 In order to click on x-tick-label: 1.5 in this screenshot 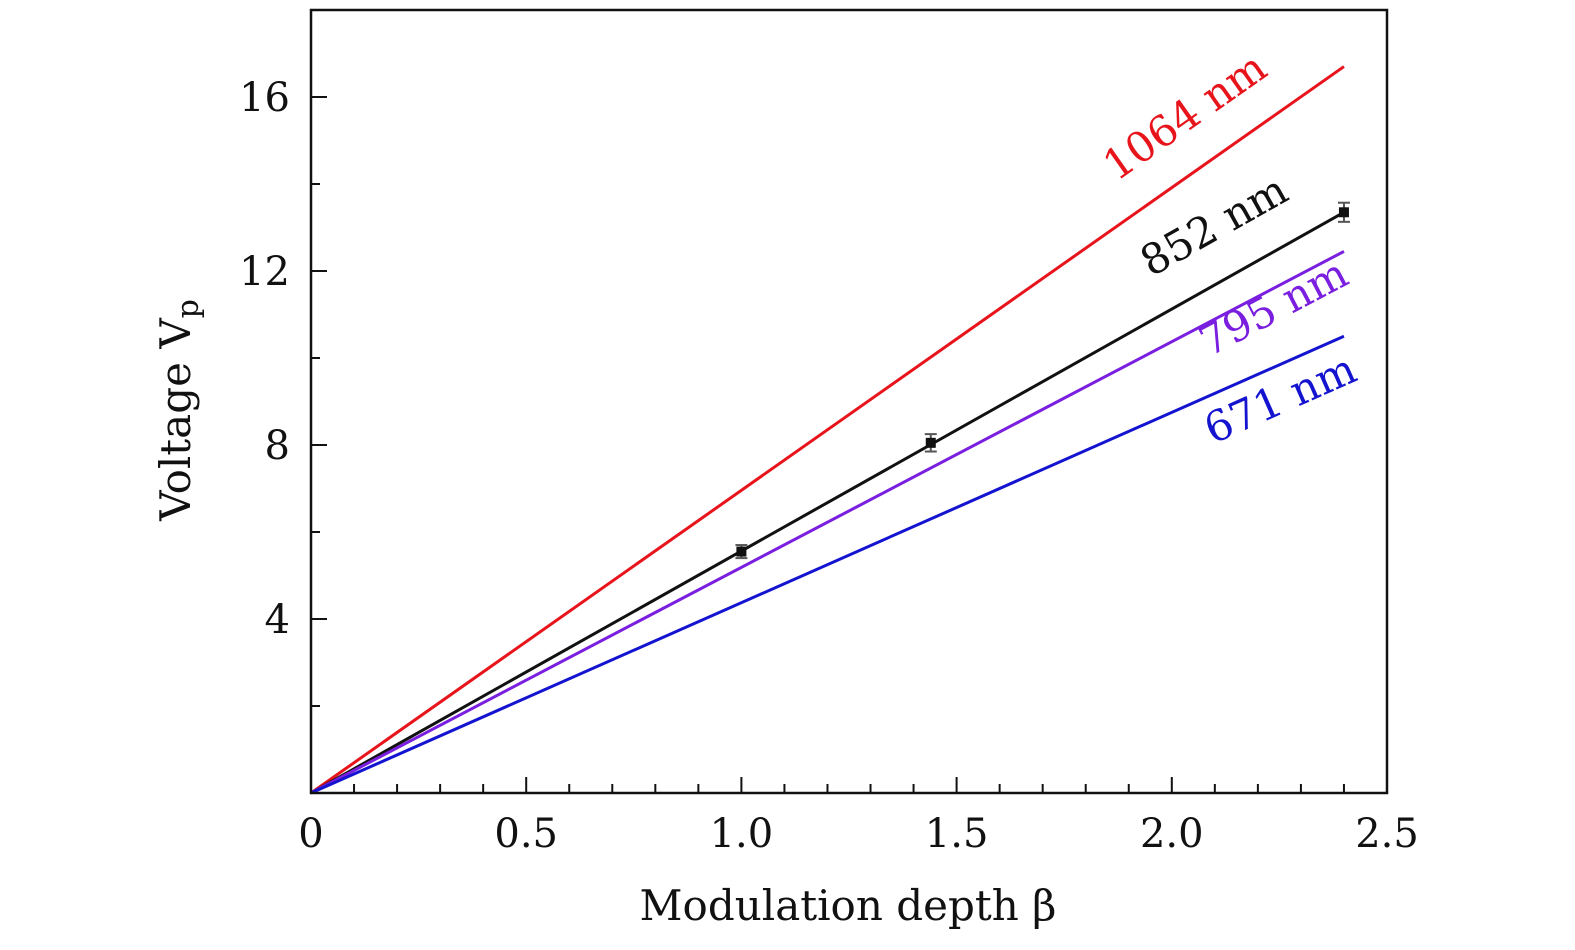, I will do `click(957, 834)`.